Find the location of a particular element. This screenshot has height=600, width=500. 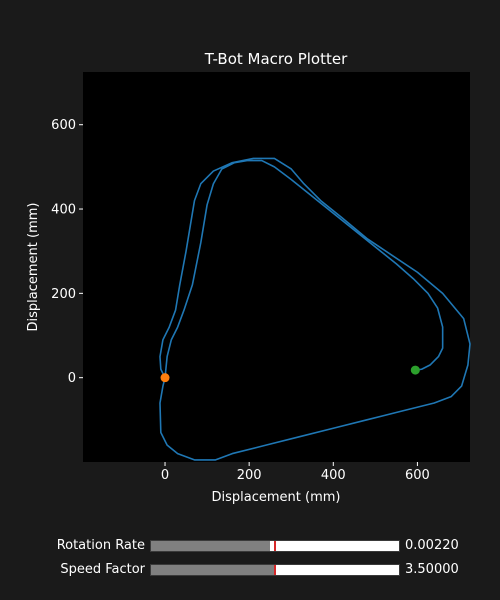

speed-factor-slider-row: Speed Factor 3.50000 is located at coordinates (250, 570).